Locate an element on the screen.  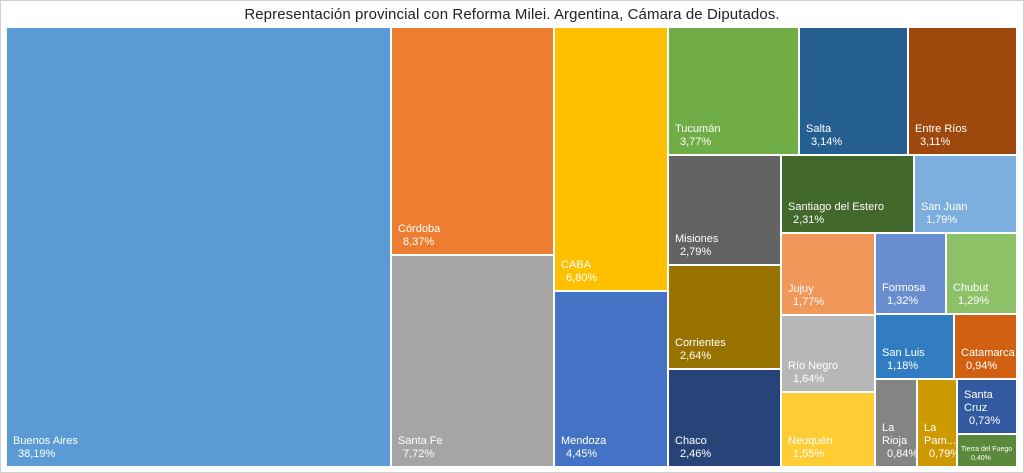
treemap-tile: Tierra del Fuego 0,40% is located at coordinates (988, 451).